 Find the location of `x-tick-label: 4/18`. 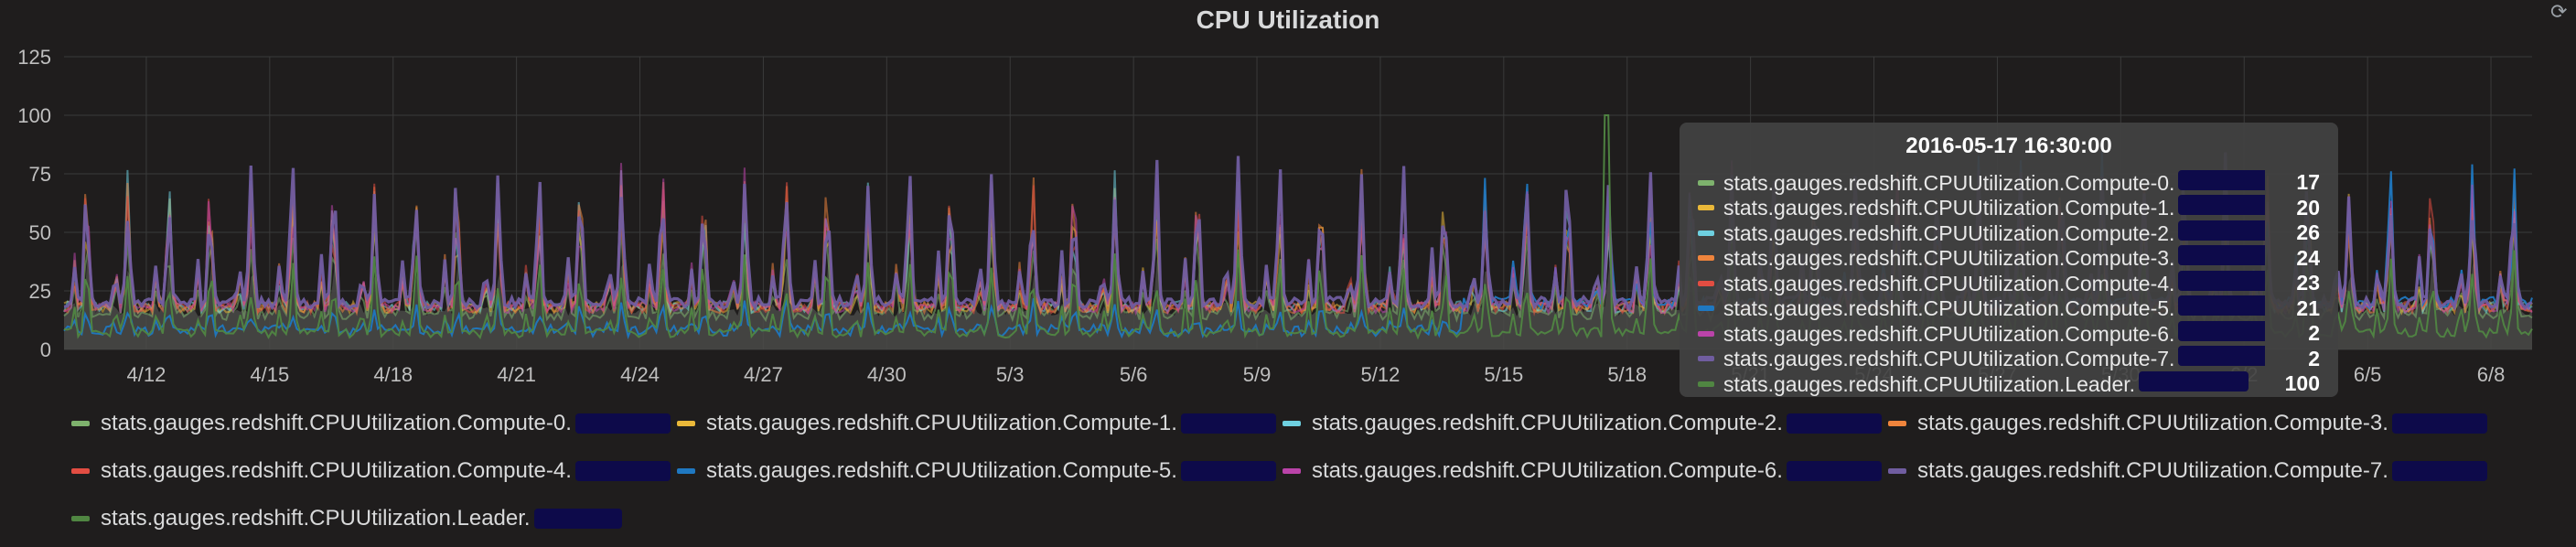

x-tick-label: 4/18 is located at coordinates (393, 374).